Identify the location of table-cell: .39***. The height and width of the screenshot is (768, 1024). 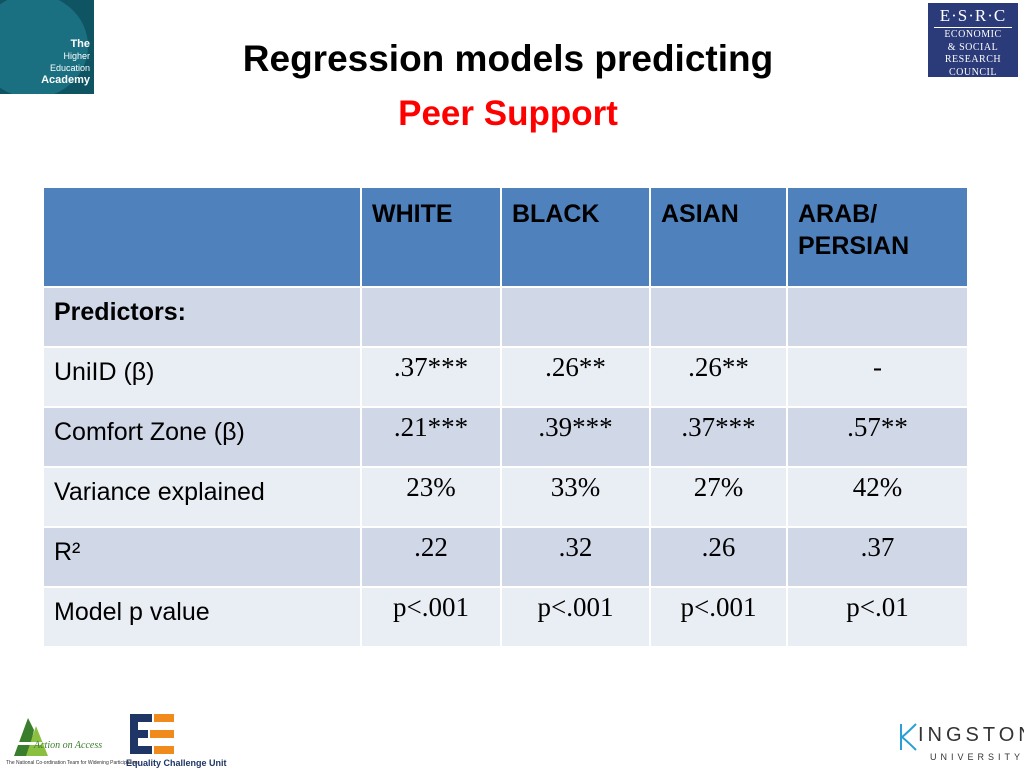
(575, 437).